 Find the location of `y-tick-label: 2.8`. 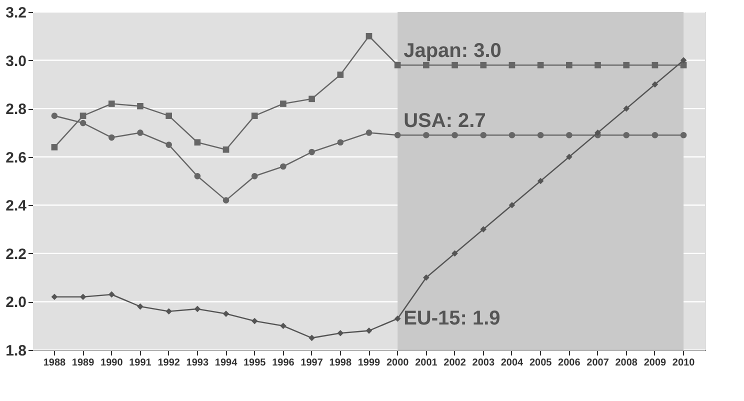

y-tick-label: 2.8 is located at coordinates (16, 109).